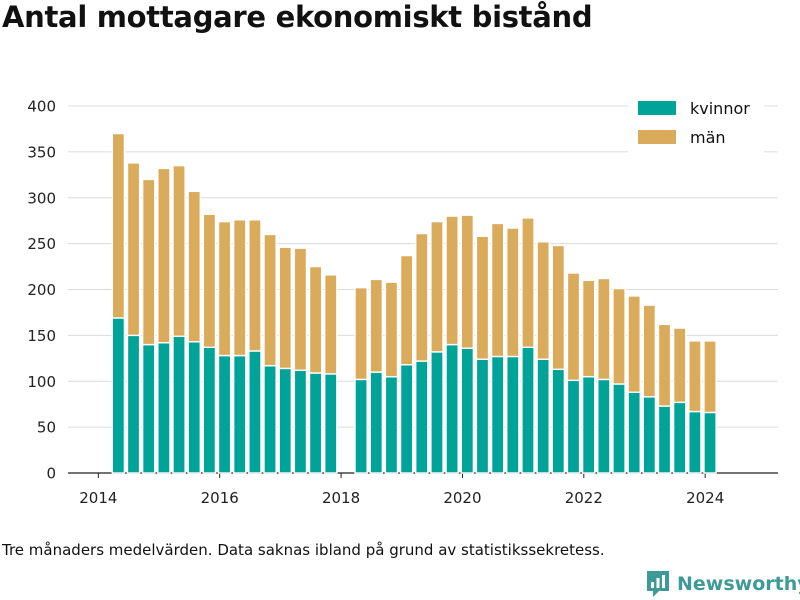 This screenshot has width=800, height=600. What do you see at coordinates (220, 498) in the screenshot?
I see `x-tick-label: 2016` at bounding box center [220, 498].